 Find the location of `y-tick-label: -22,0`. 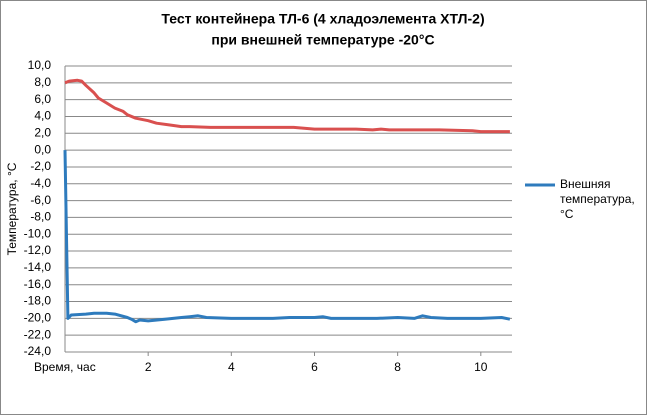

y-tick-label: -22,0 is located at coordinates (38, 334).